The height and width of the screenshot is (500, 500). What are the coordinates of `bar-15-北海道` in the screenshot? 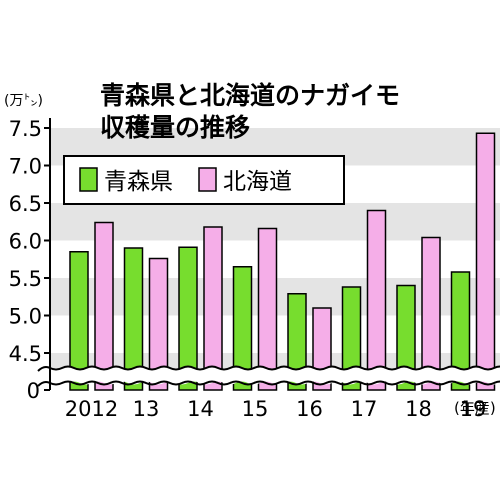 It's located at (267, 309).